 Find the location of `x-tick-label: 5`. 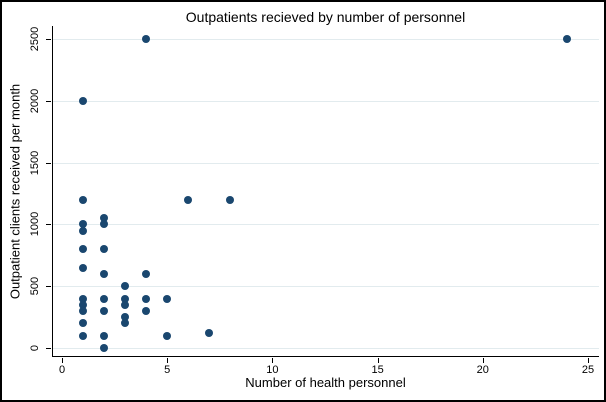

x-tick-label: 5 is located at coordinates (167, 370).